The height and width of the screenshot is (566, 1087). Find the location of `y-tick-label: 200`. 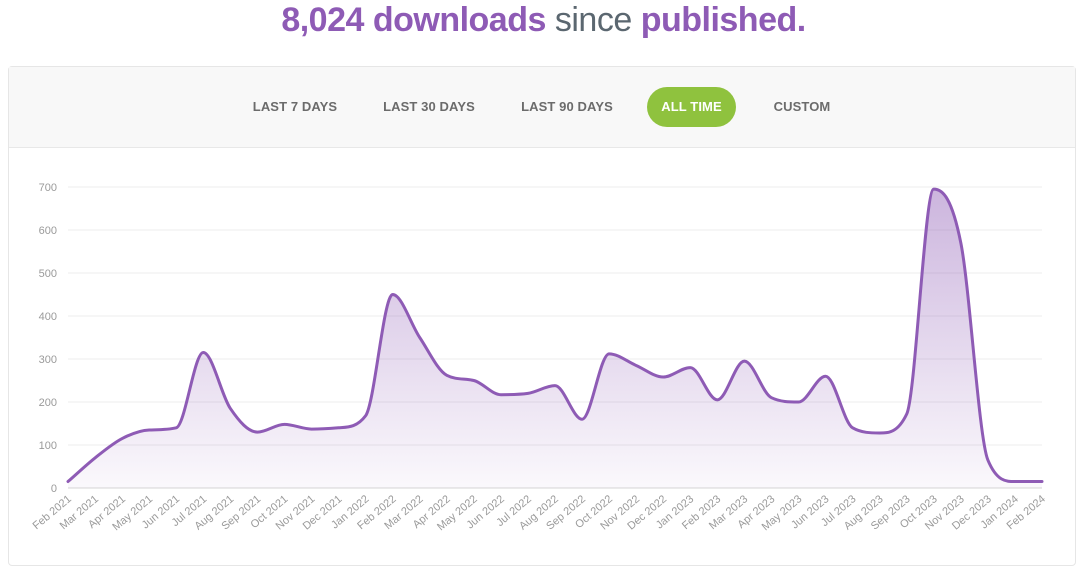

y-tick-label: 200 is located at coordinates (48, 403).